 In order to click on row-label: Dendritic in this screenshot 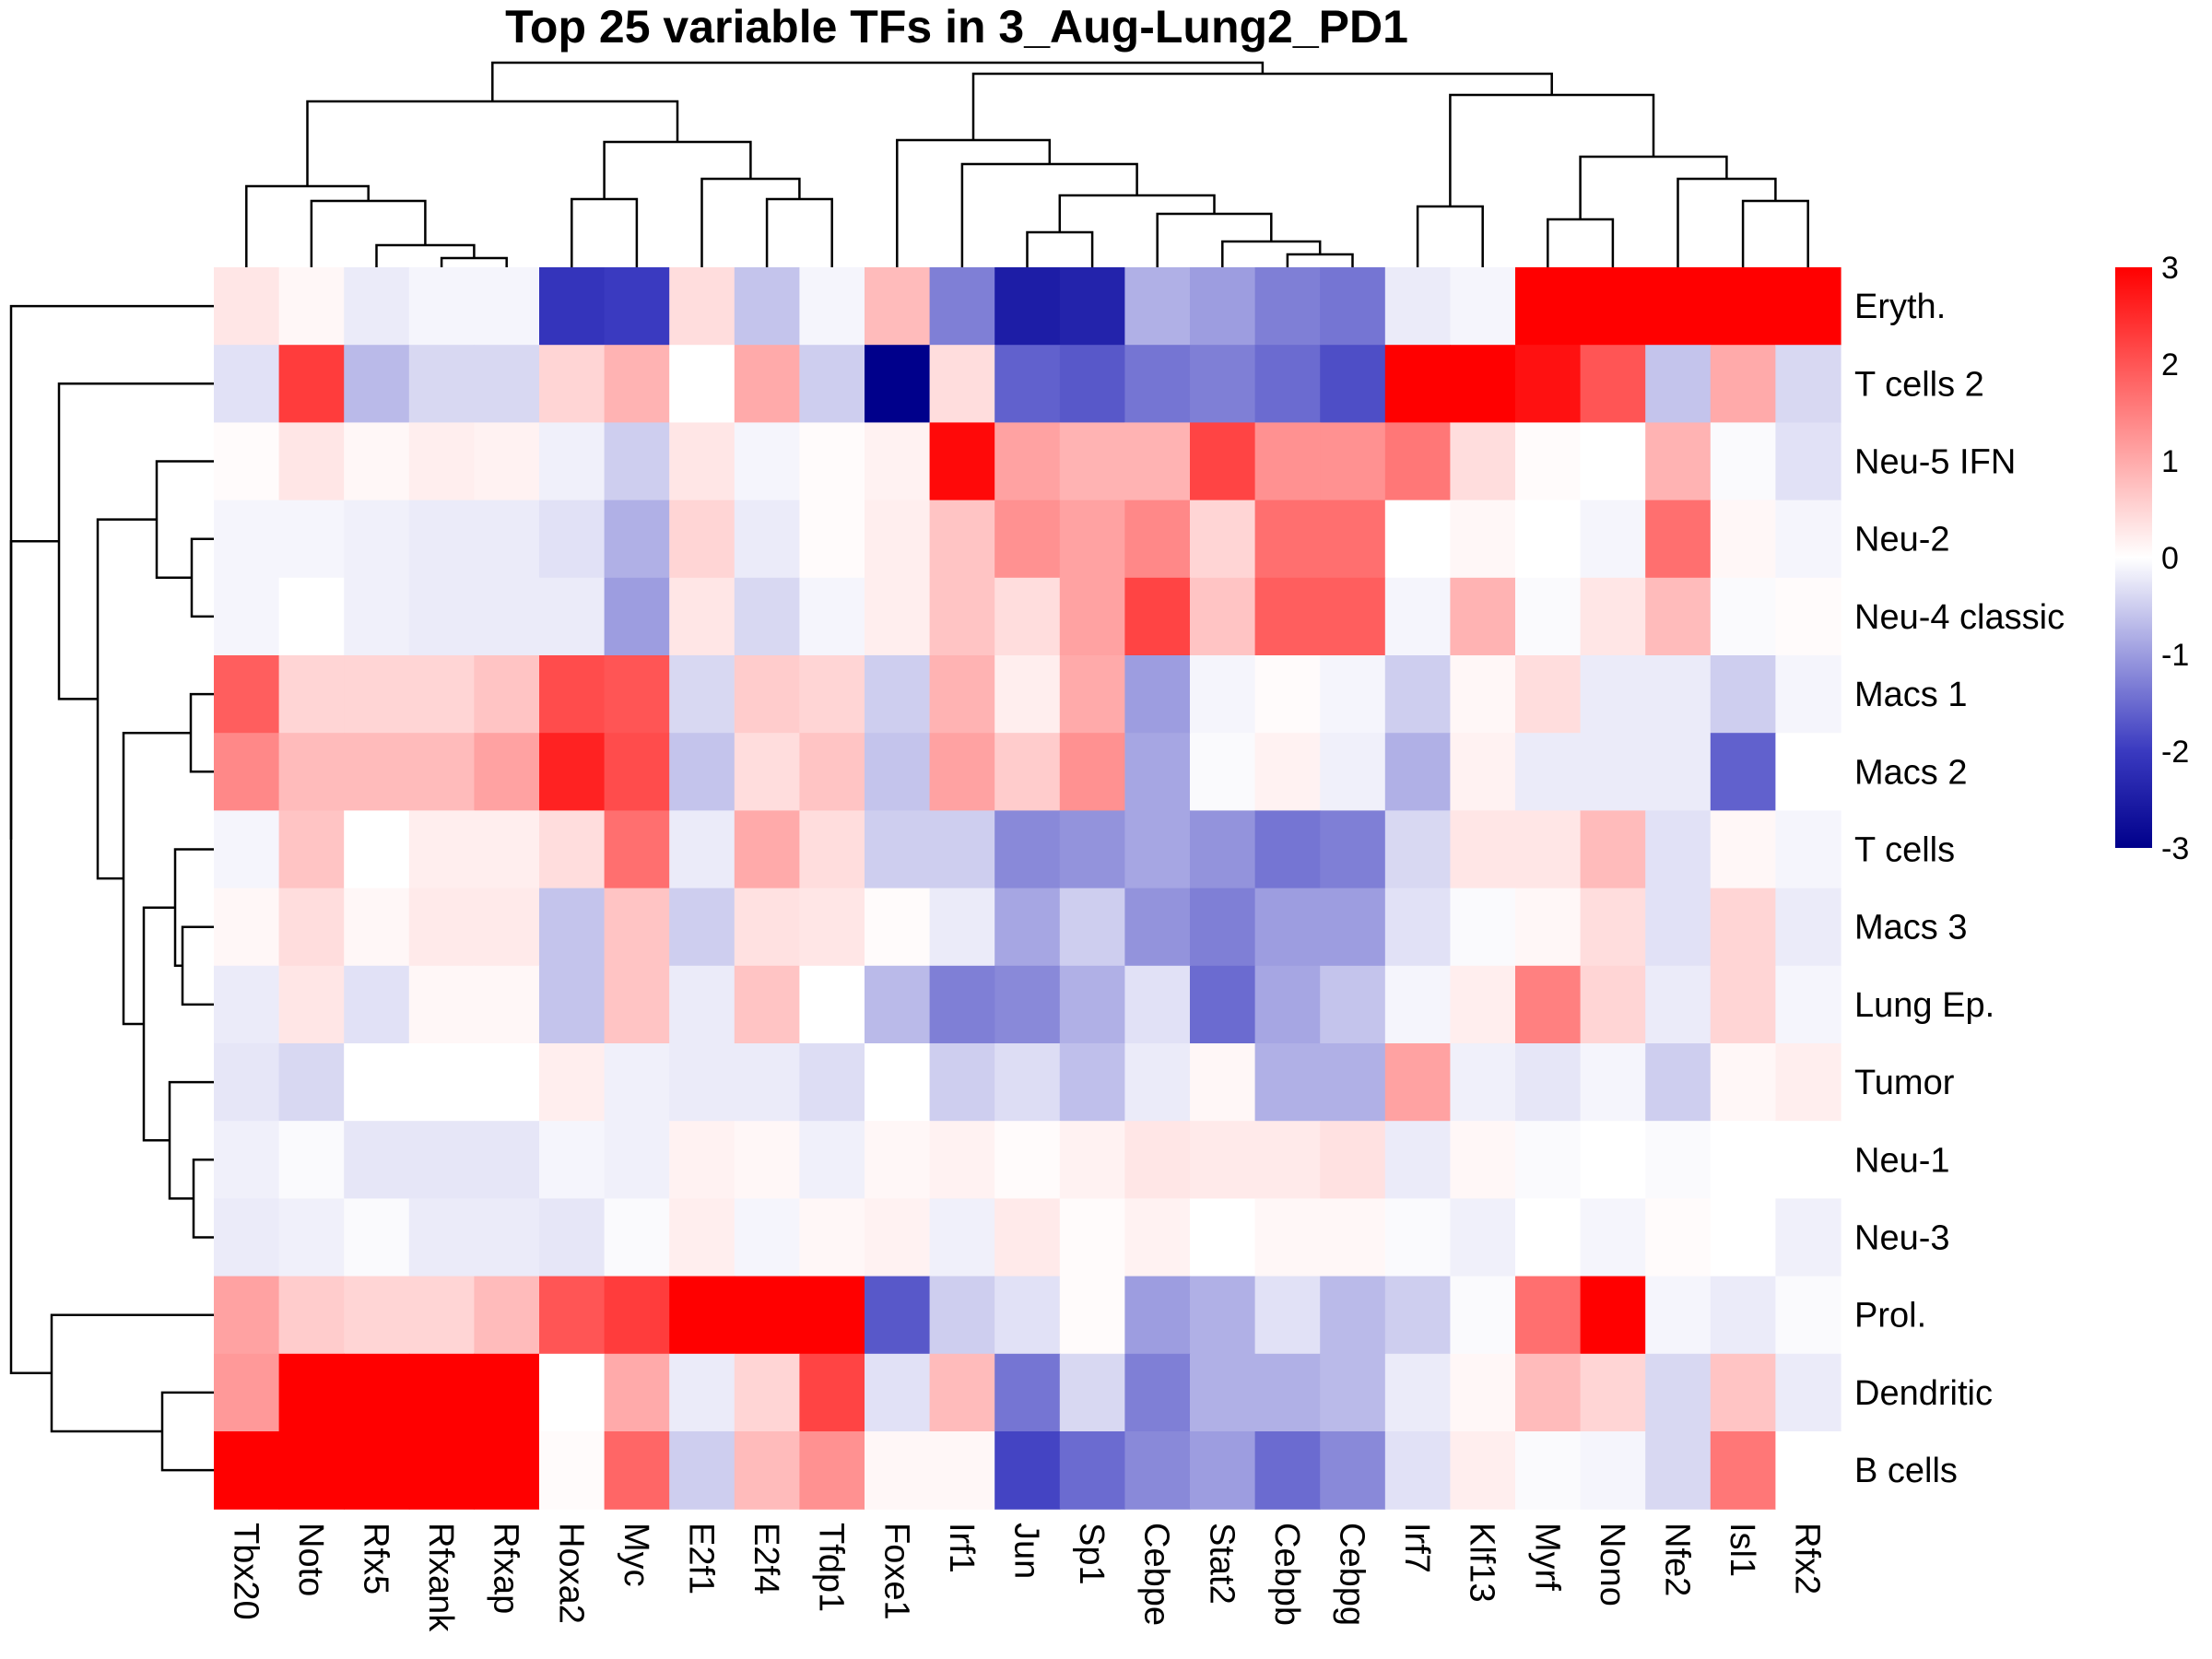, I will do `click(1923, 1393)`.